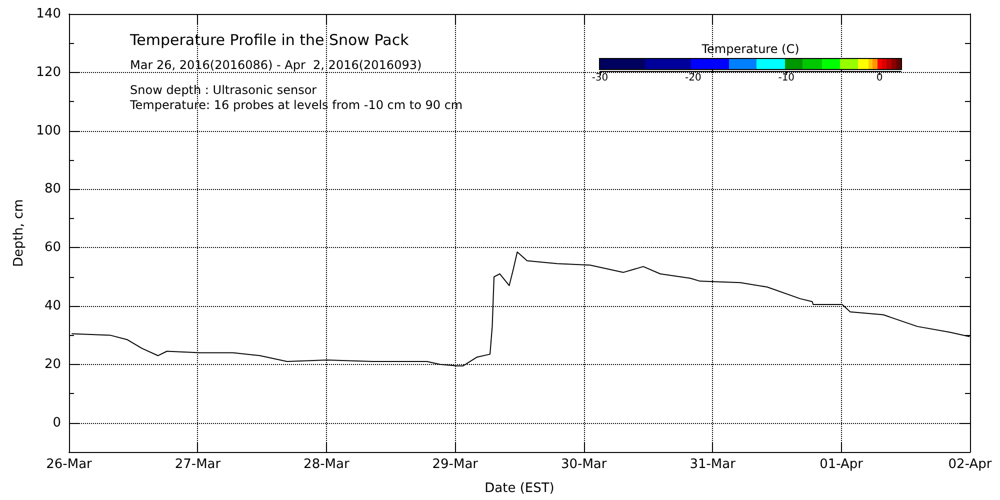 Image resolution: width=1000 pixels, height=500 pixels. Describe the element at coordinates (52, 248) in the screenshot. I see `y-tick-label: 60` at that location.